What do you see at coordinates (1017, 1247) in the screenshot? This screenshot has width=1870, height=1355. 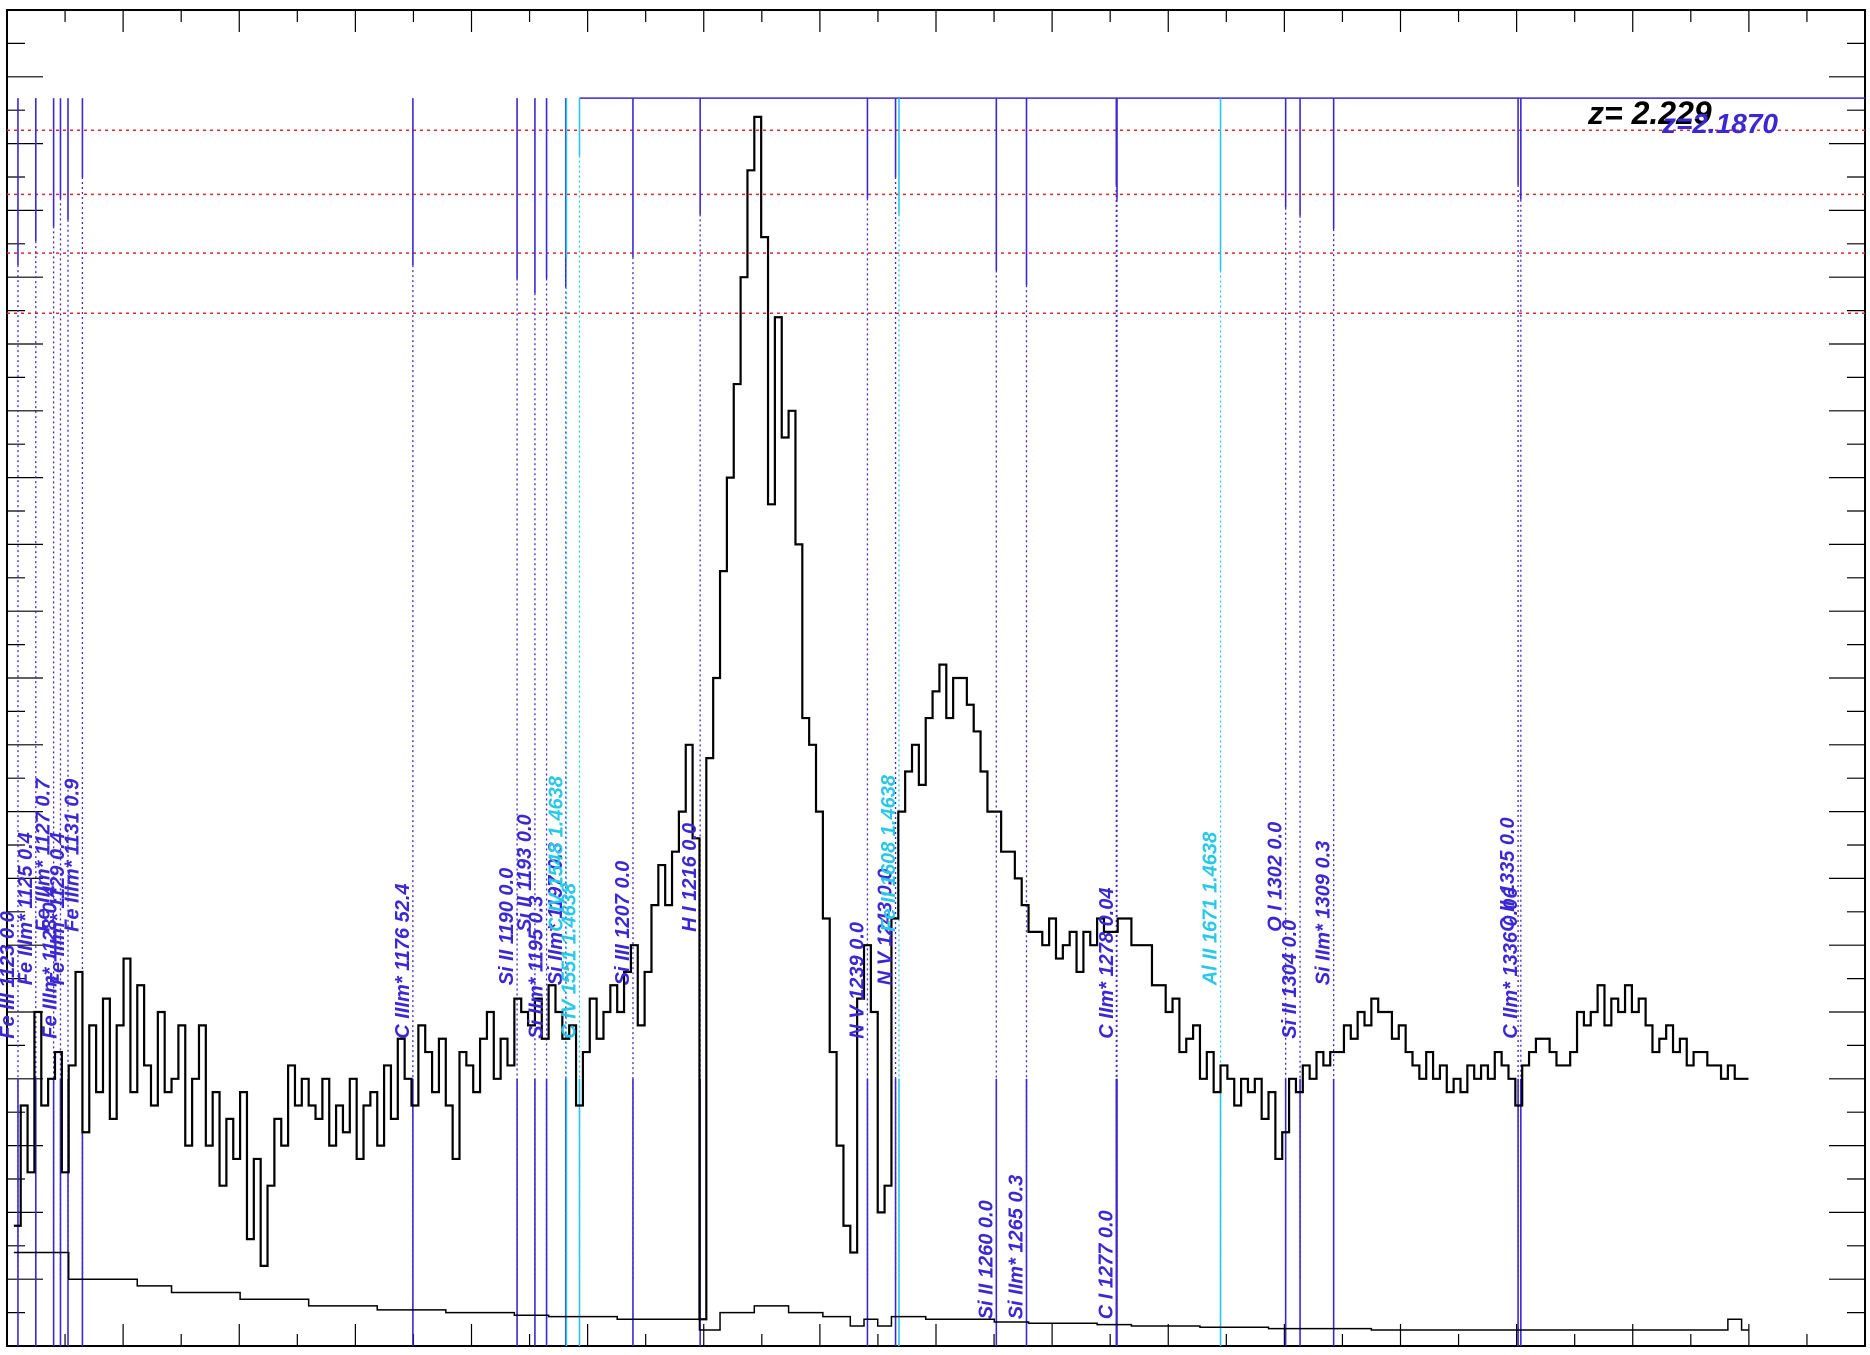 I see `line-label: Si IIm* 1265 0.3` at bounding box center [1017, 1247].